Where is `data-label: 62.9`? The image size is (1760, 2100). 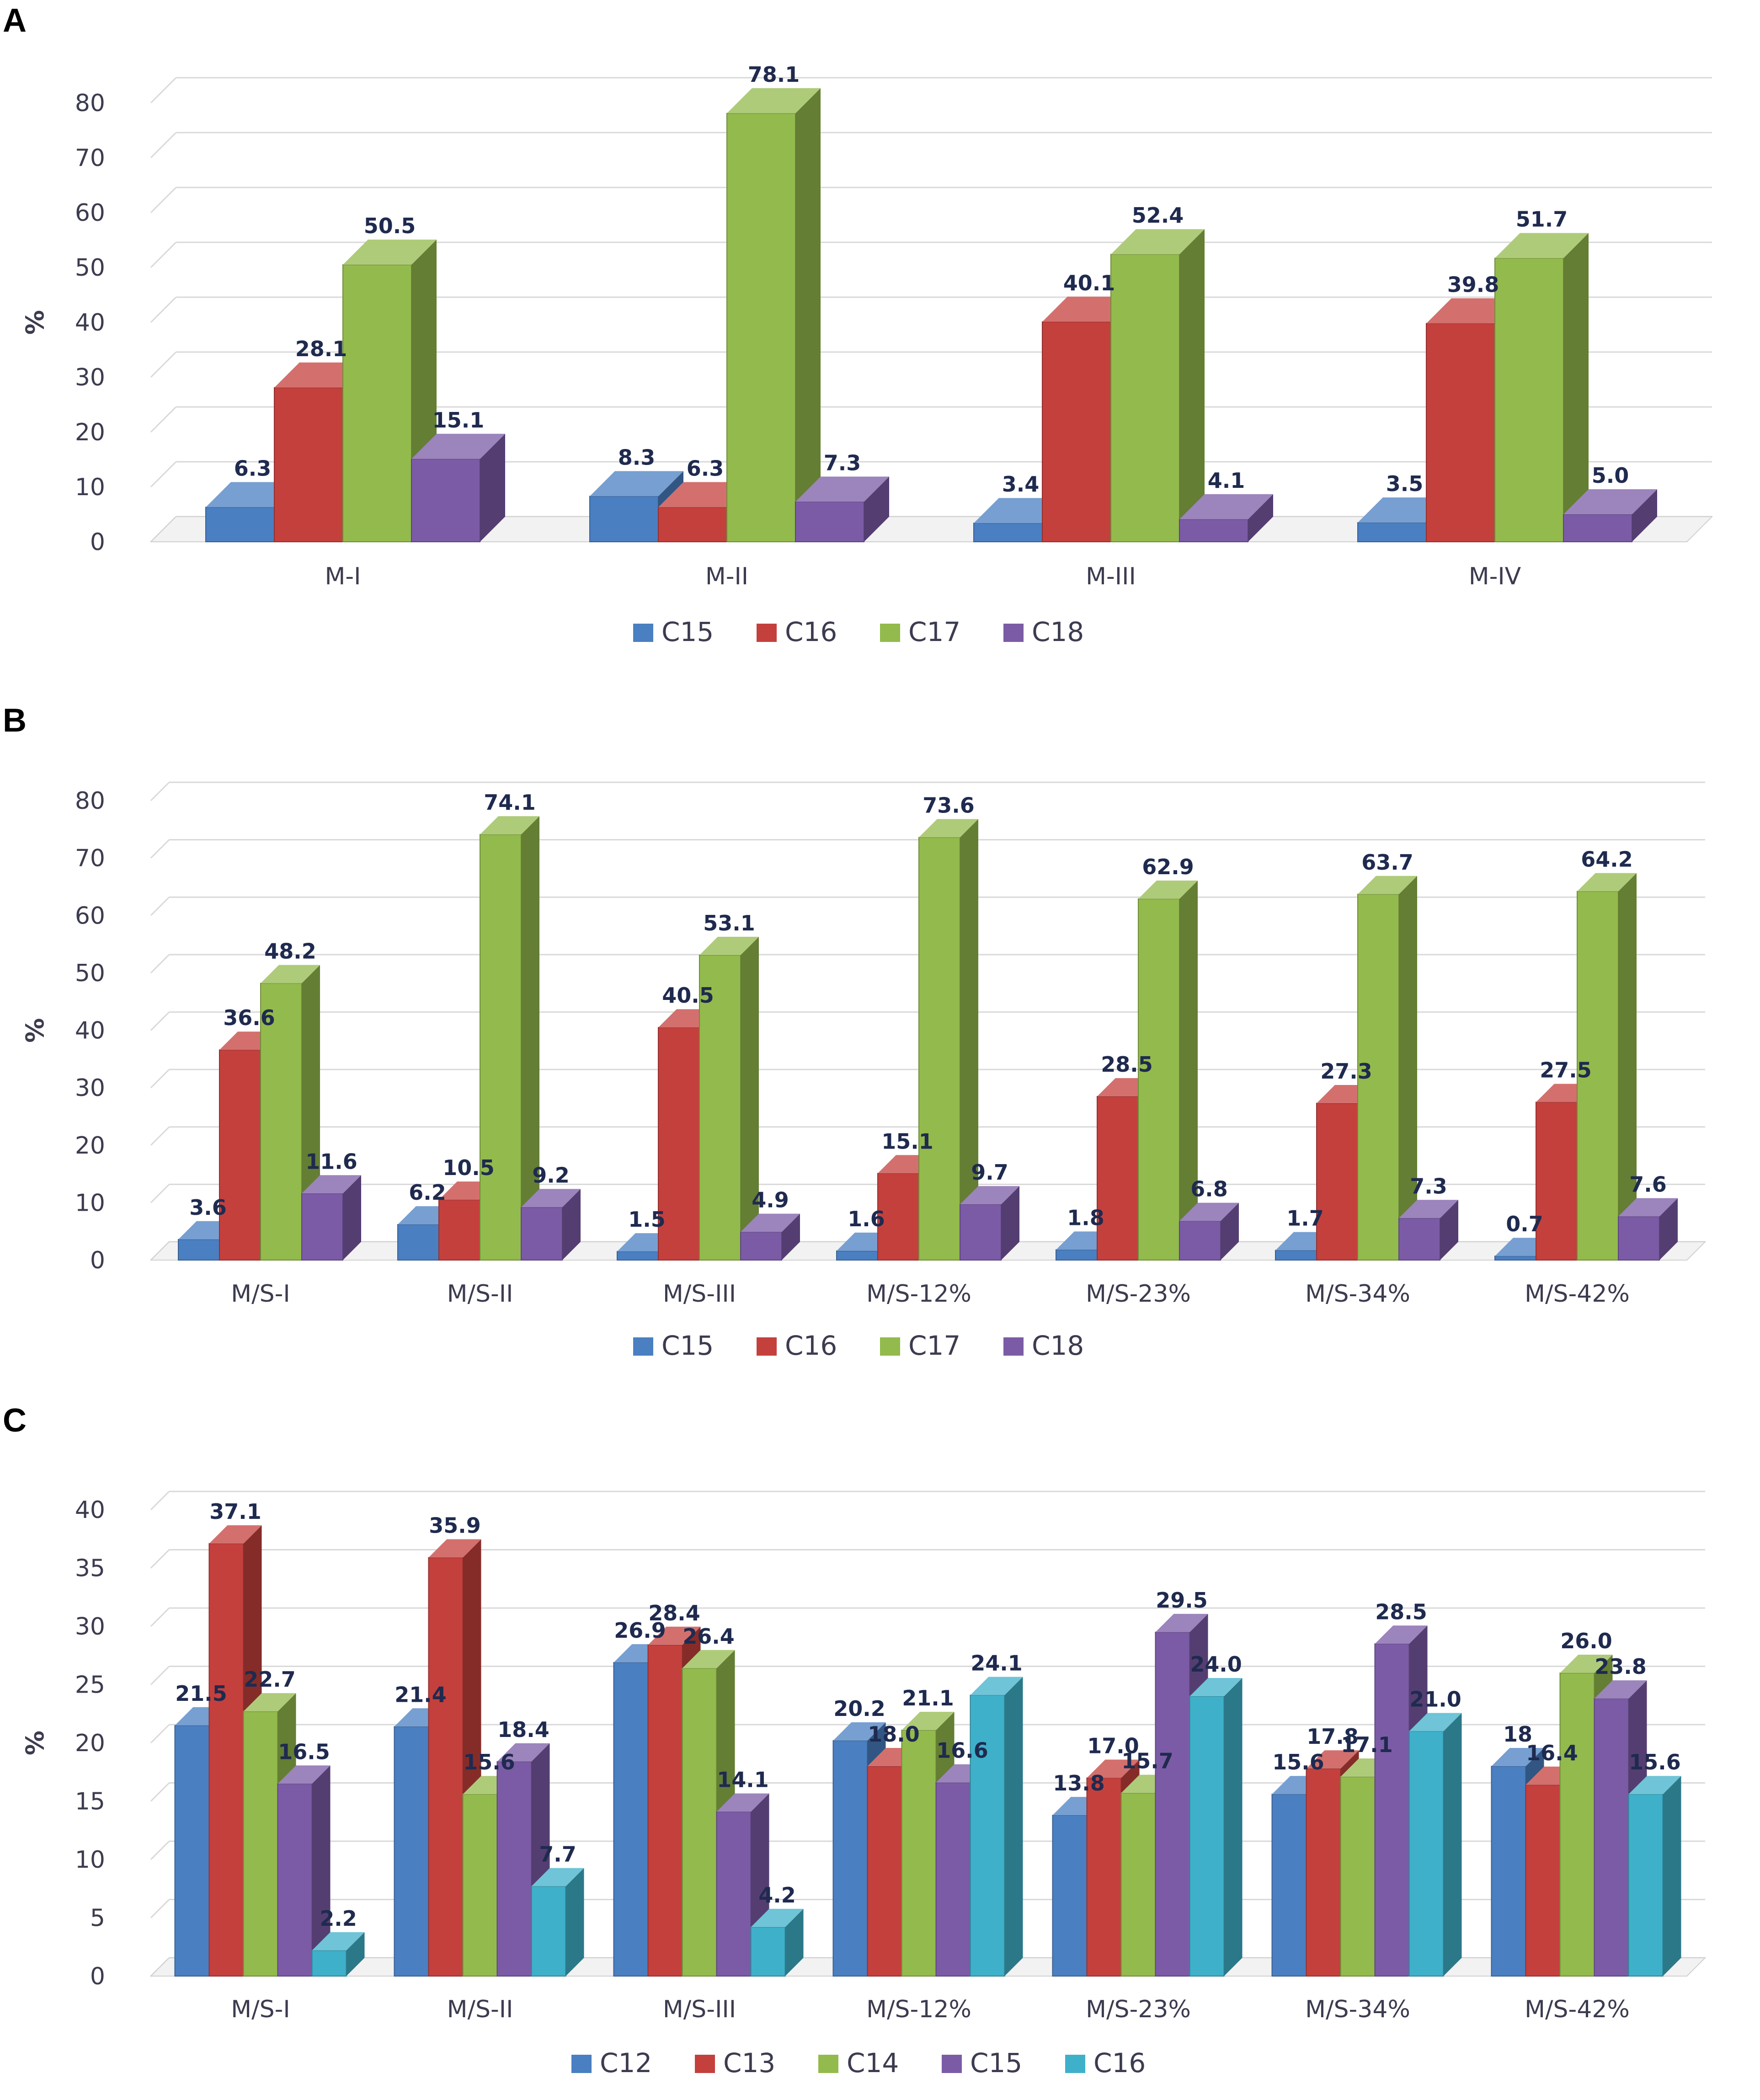 data-label: 62.9 is located at coordinates (1168, 867).